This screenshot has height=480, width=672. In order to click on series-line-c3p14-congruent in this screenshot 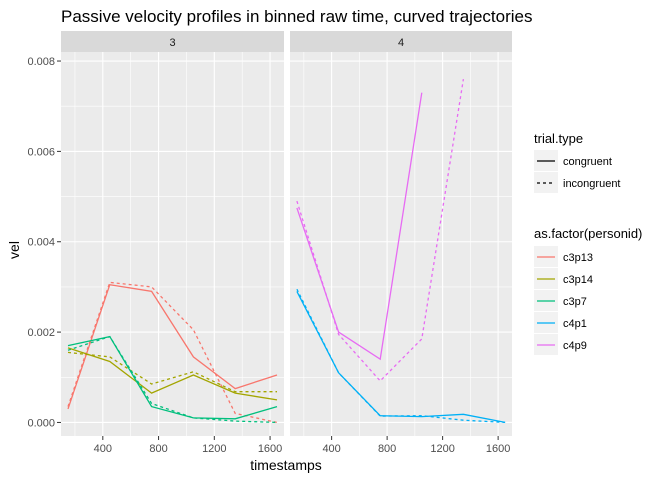, I will do `click(172, 374)`.